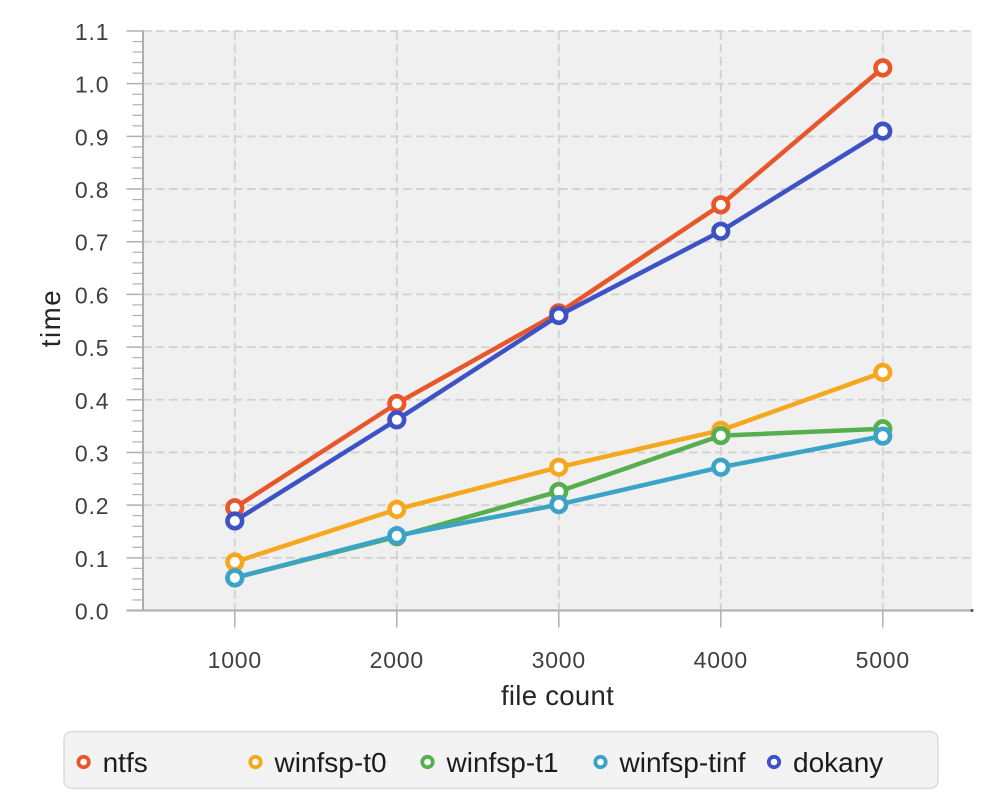 The image size is (1000, 800). Describe the element at coordinates (559, 660) in the screenshot. I see `svg-text: 3000` at that location.